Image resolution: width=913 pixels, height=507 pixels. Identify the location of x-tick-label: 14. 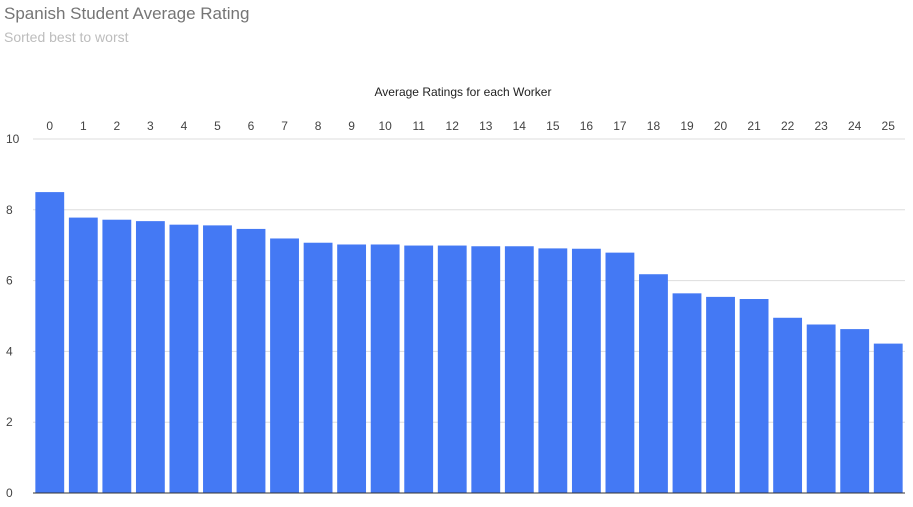
(520, 126).